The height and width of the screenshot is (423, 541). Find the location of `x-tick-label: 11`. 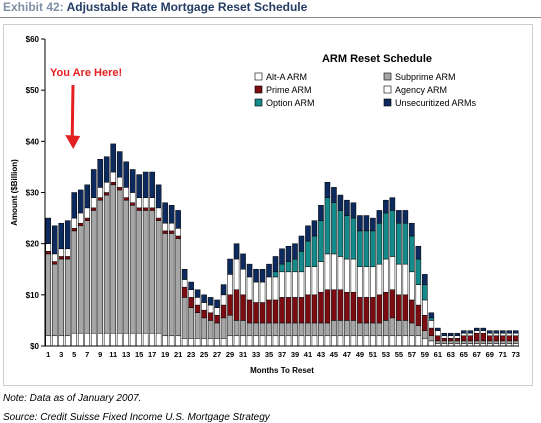

x-tick-label: 11 is located at coordinates (113, 354).